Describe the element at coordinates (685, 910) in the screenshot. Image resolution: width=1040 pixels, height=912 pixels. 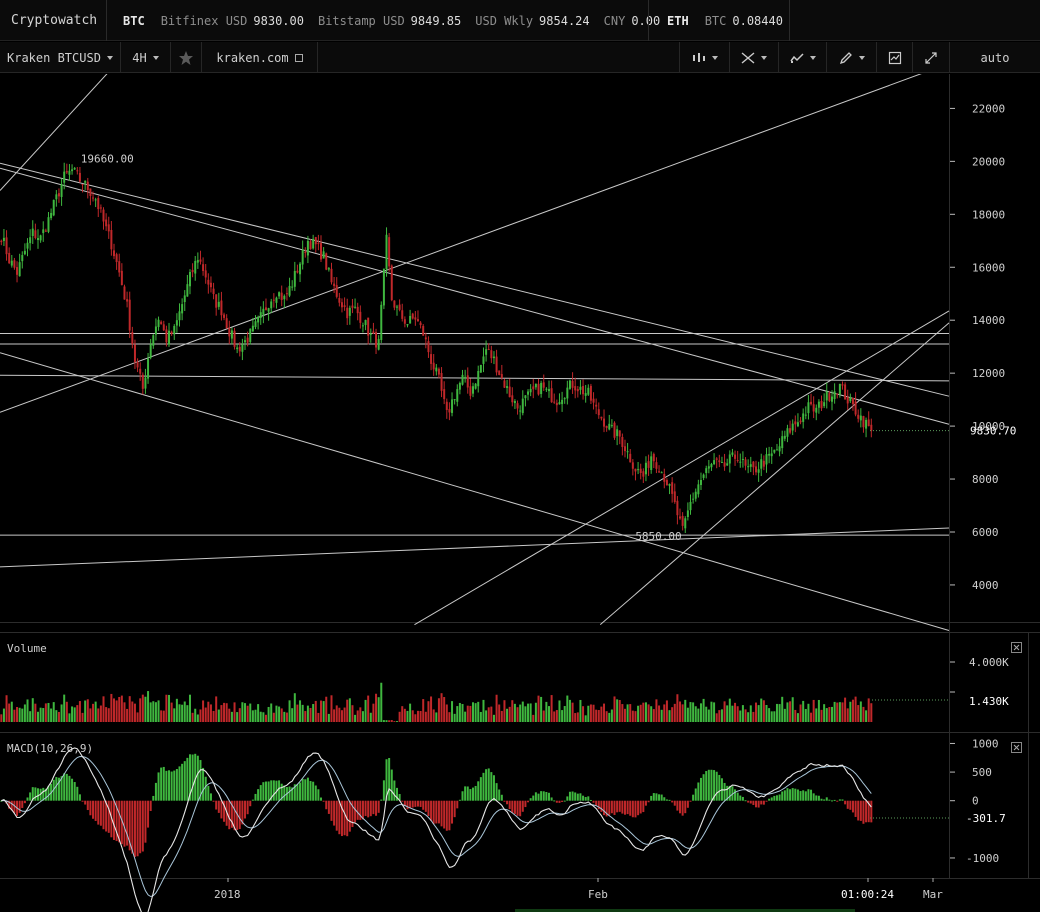
I see `scroll-range-indicator` at that location.